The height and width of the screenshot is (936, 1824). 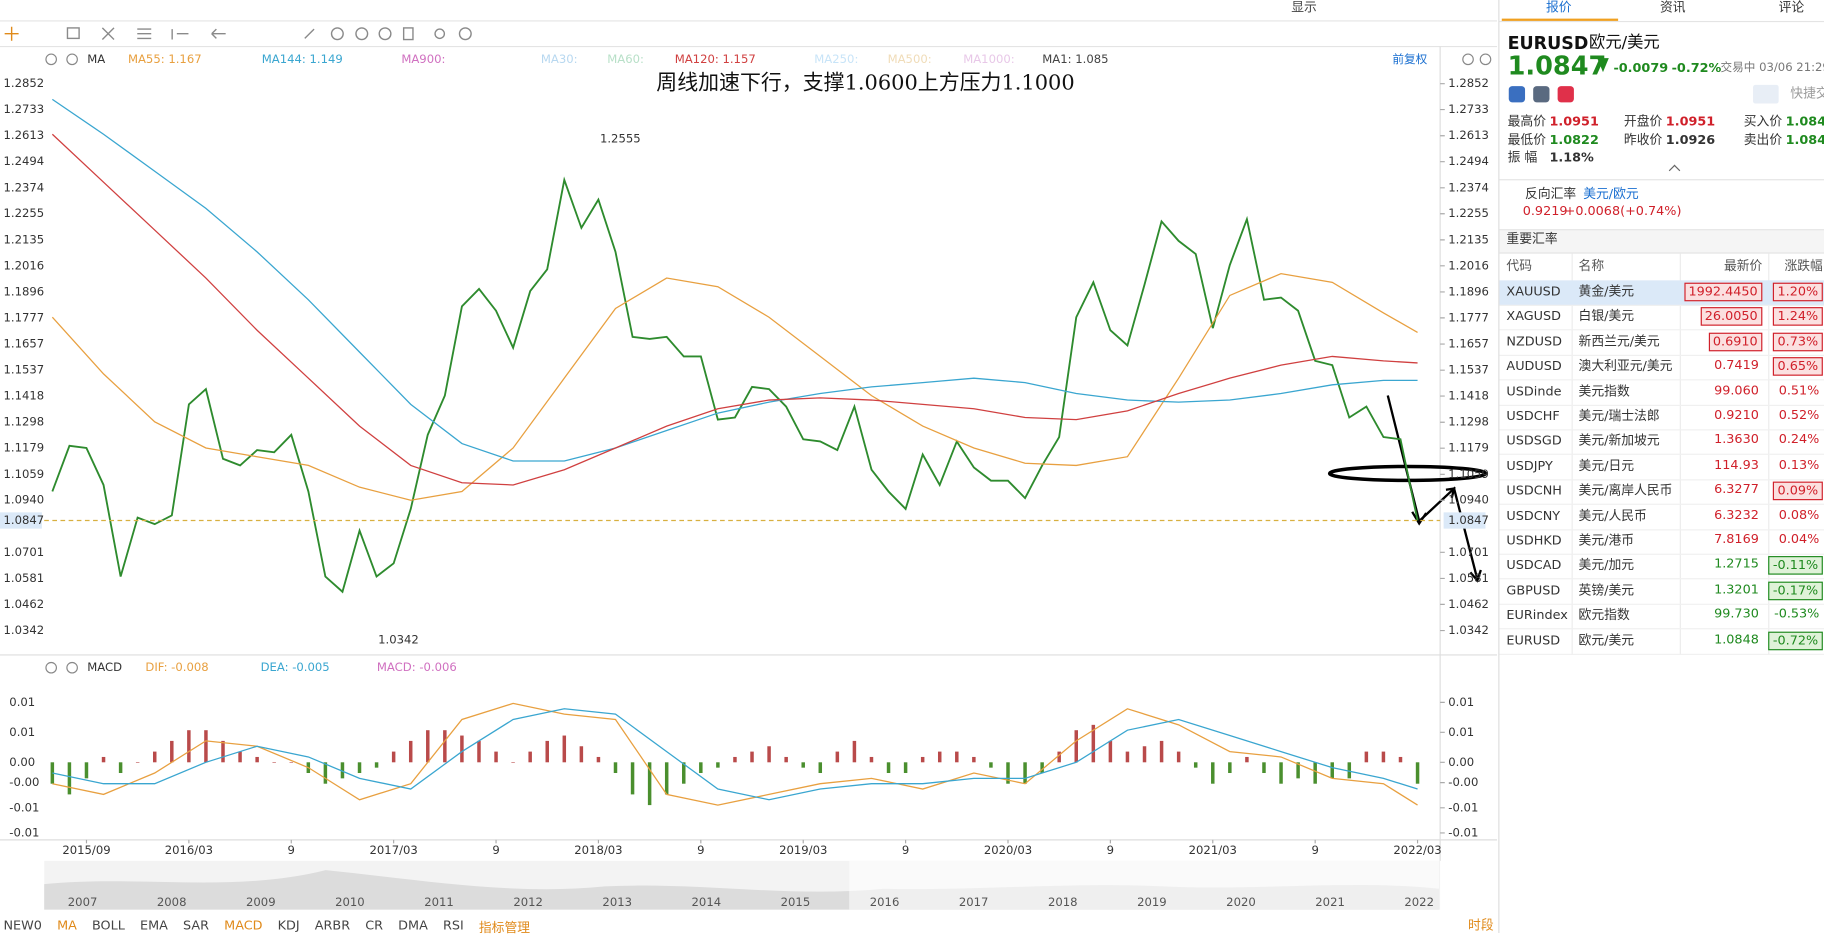 What do you see at coordinates (1468, 370) in the screenshot?
I see `y-tick-label: 1.1537` at bounding box center [1468, 370].